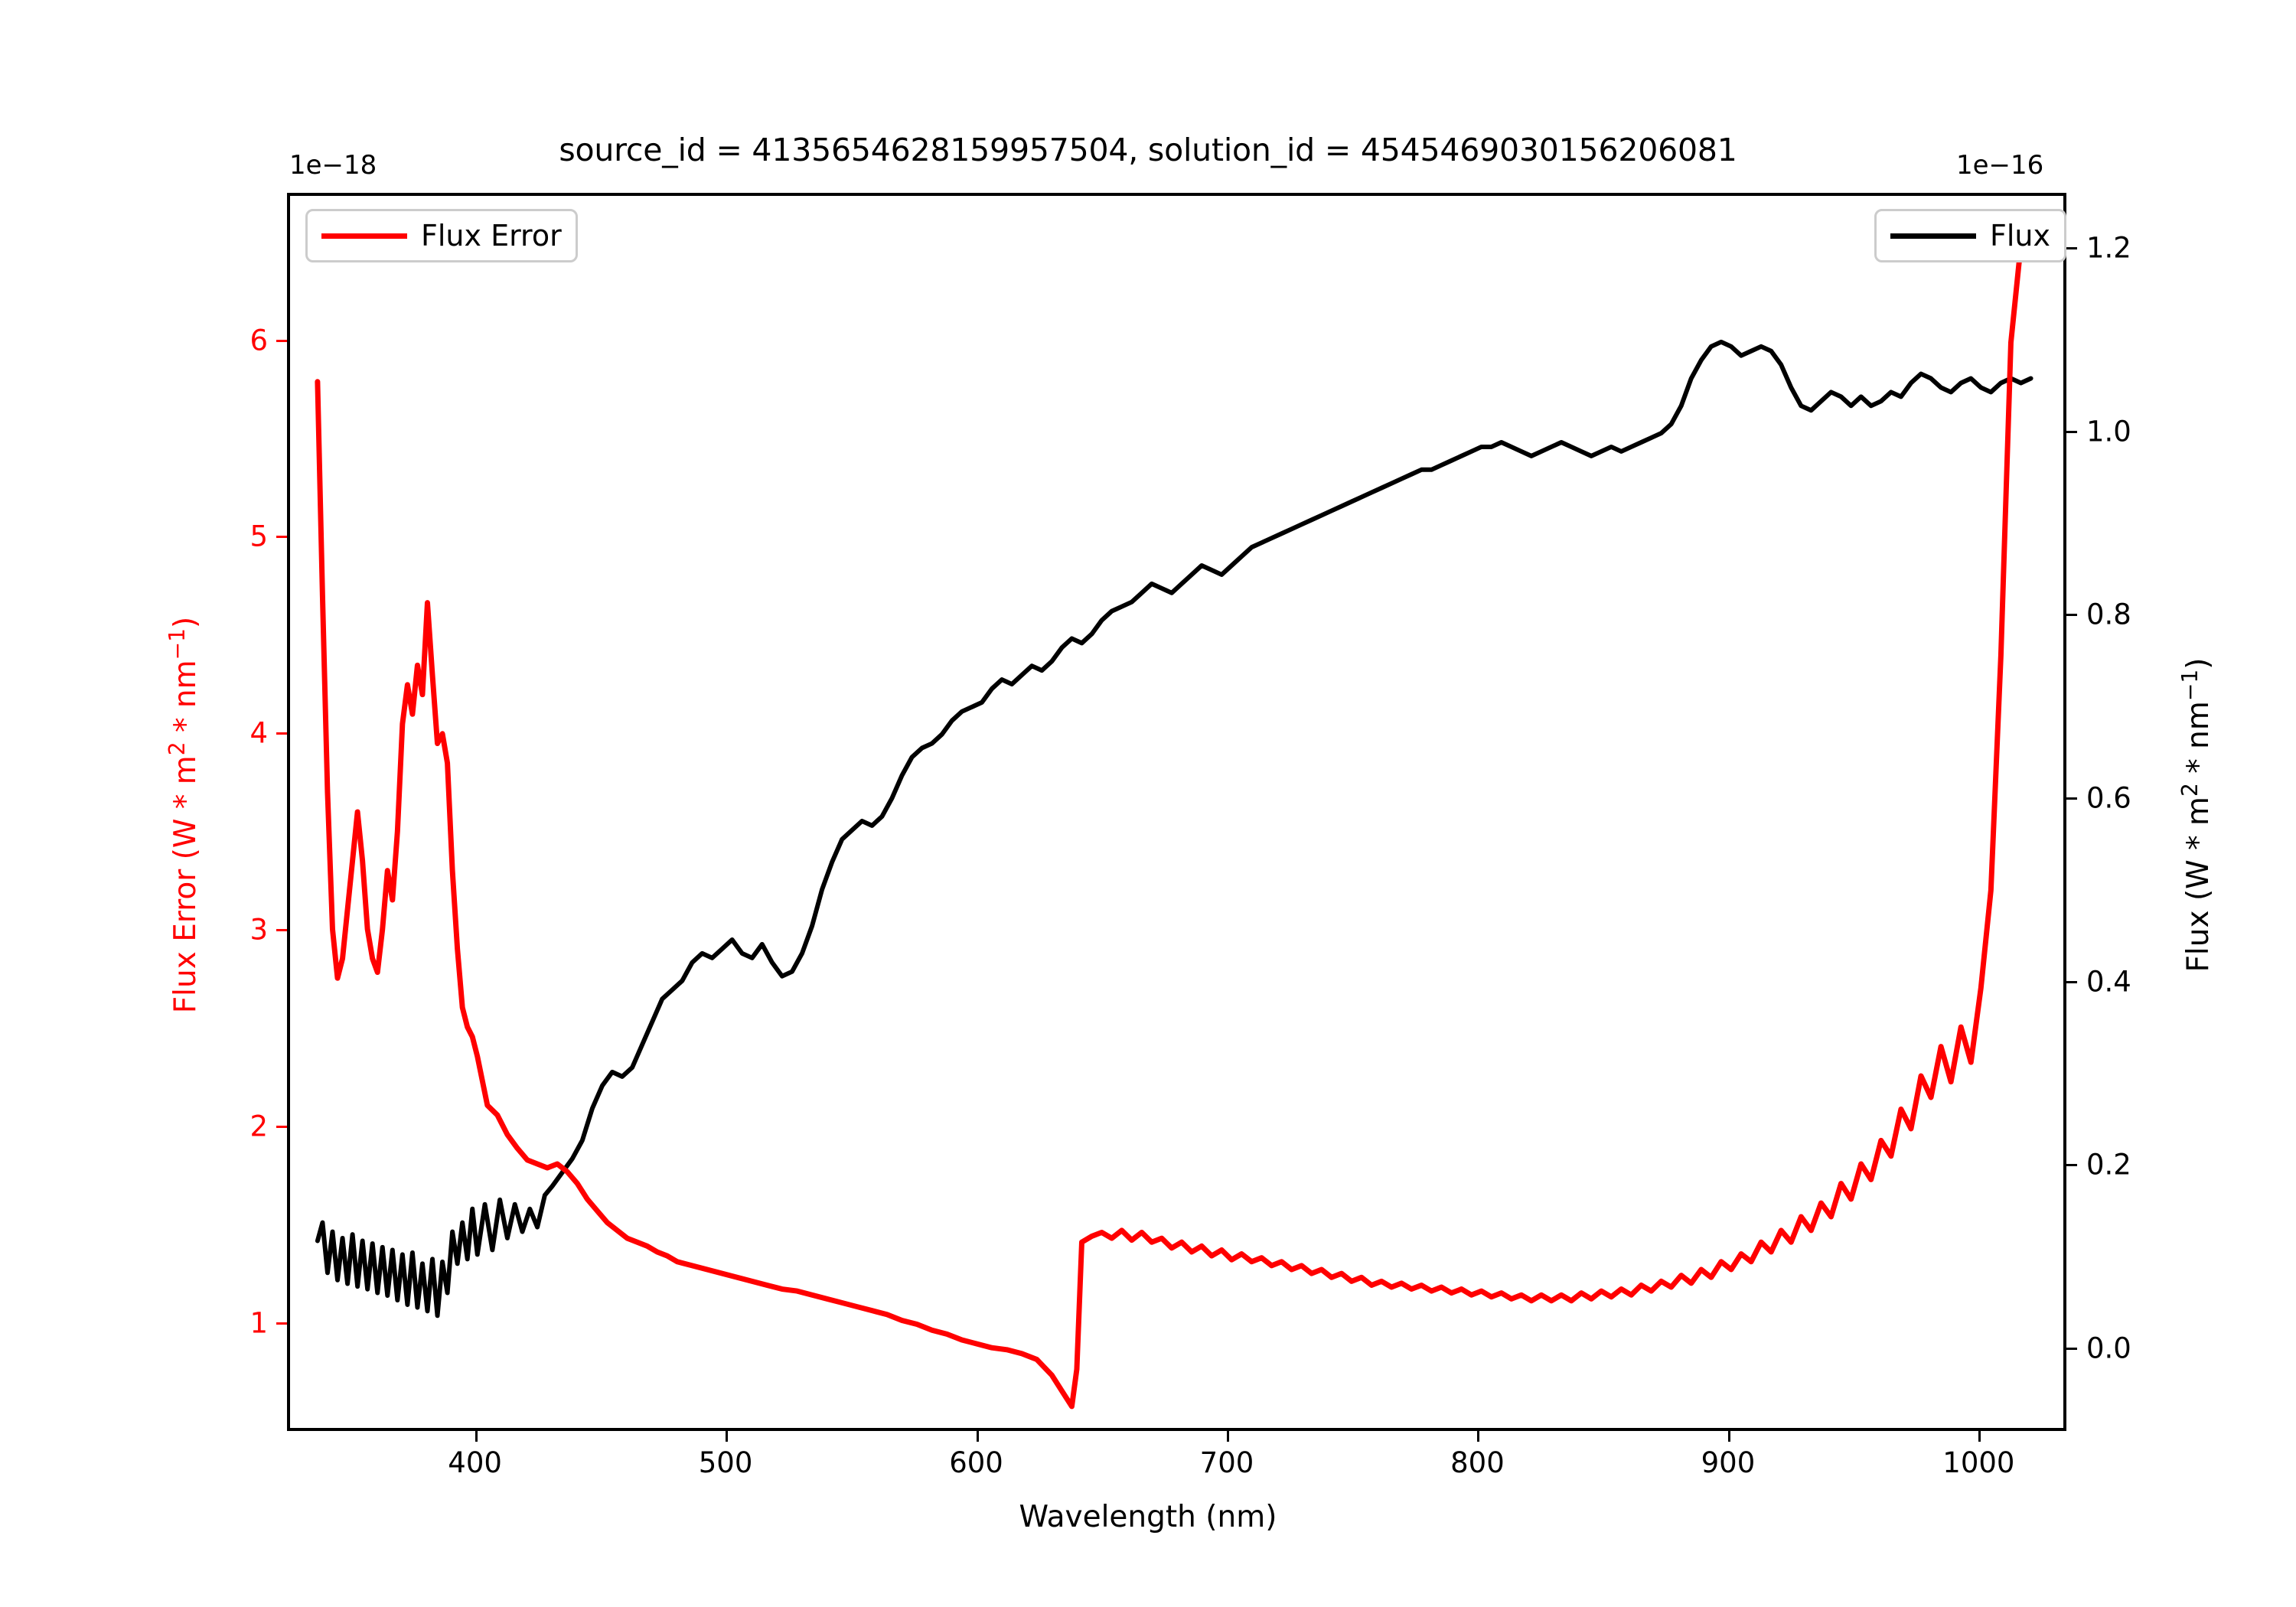 This screenshot has width=2296, height=1607. What do you see at coordinates (1978, 1462) in the screenshot?
I see `x-tick-label: 1000` at bounding box center [1978, 1462].